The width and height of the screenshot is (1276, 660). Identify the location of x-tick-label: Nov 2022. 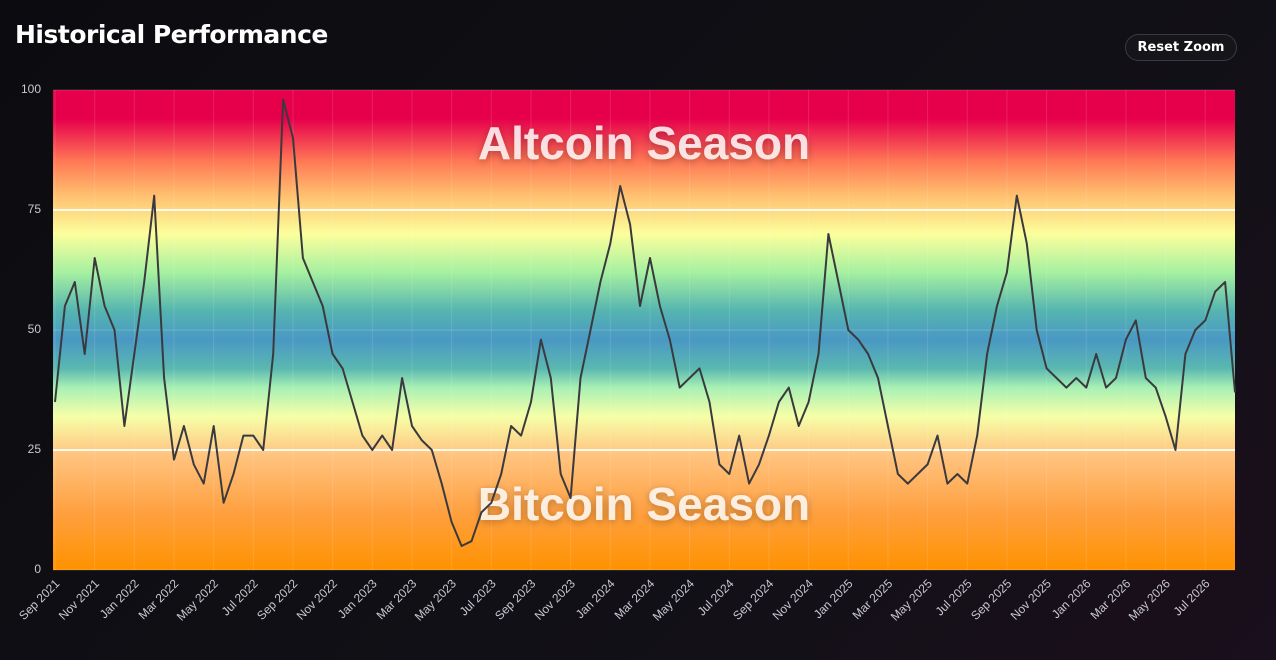
(317, 599).